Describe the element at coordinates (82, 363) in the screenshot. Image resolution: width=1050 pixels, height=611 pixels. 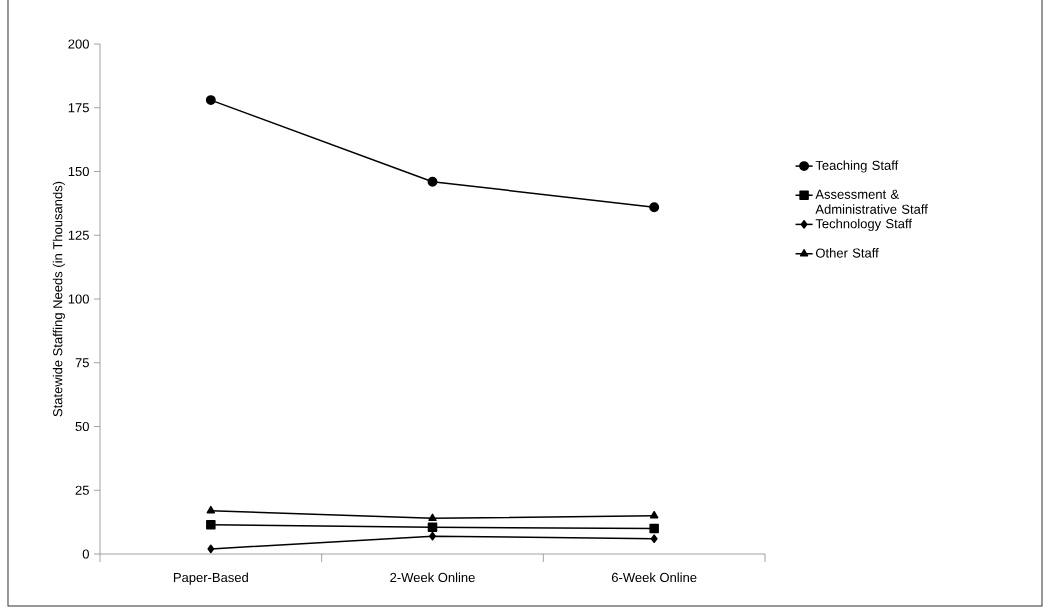
I see `y-tick-label: 75` at that location.